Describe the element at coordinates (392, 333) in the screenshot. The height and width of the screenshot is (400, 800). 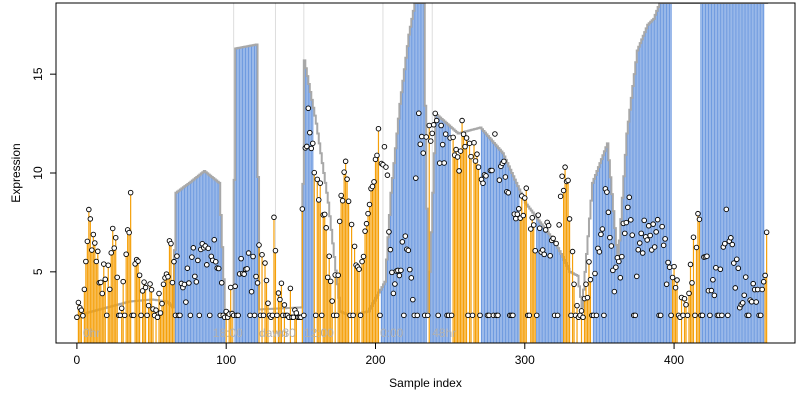
I see `segment-label: 0:00` at that location.